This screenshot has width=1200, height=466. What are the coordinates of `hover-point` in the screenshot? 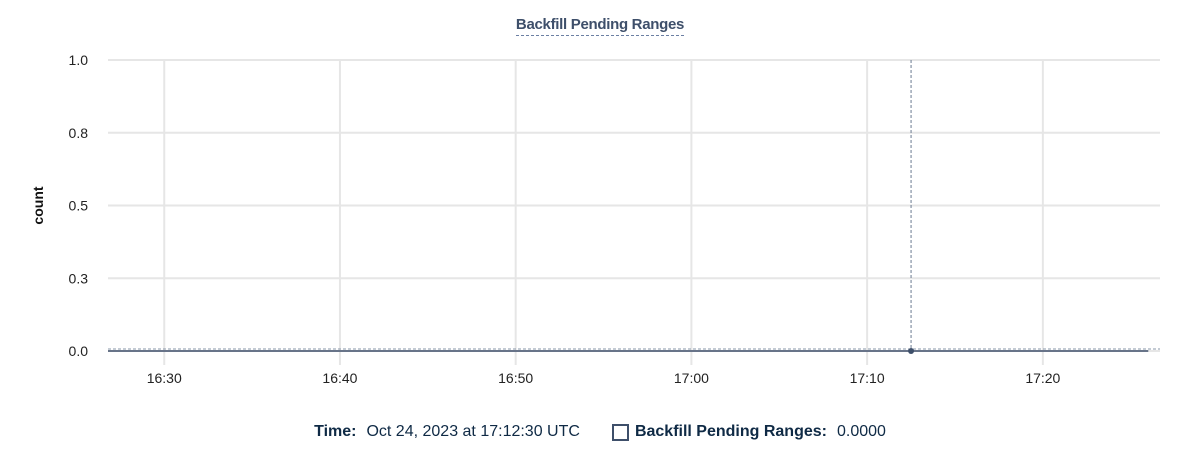 It's located at (911, 351).